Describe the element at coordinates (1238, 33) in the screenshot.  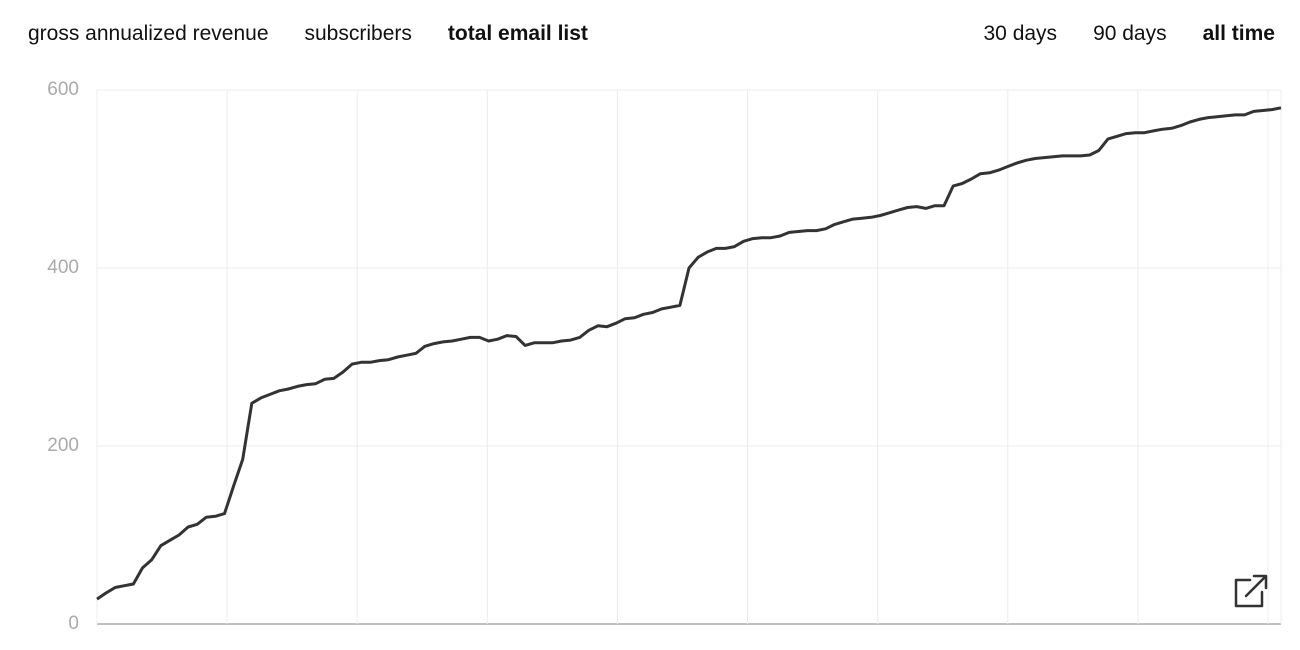
I see `tab: all time` at that location.